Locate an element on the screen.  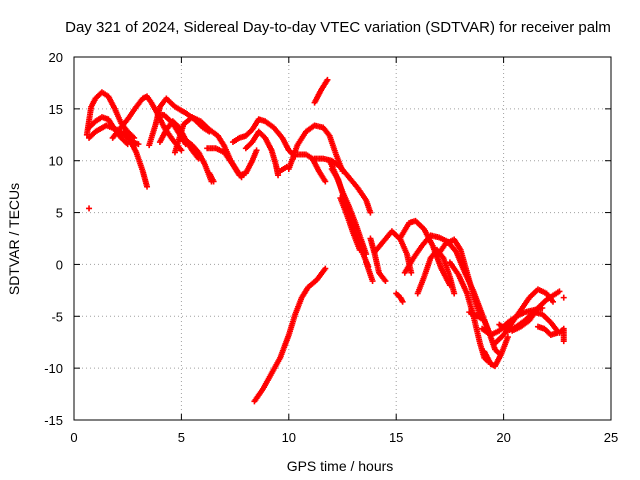
x-tick-label: 5 is located at coordinates (181, 437).